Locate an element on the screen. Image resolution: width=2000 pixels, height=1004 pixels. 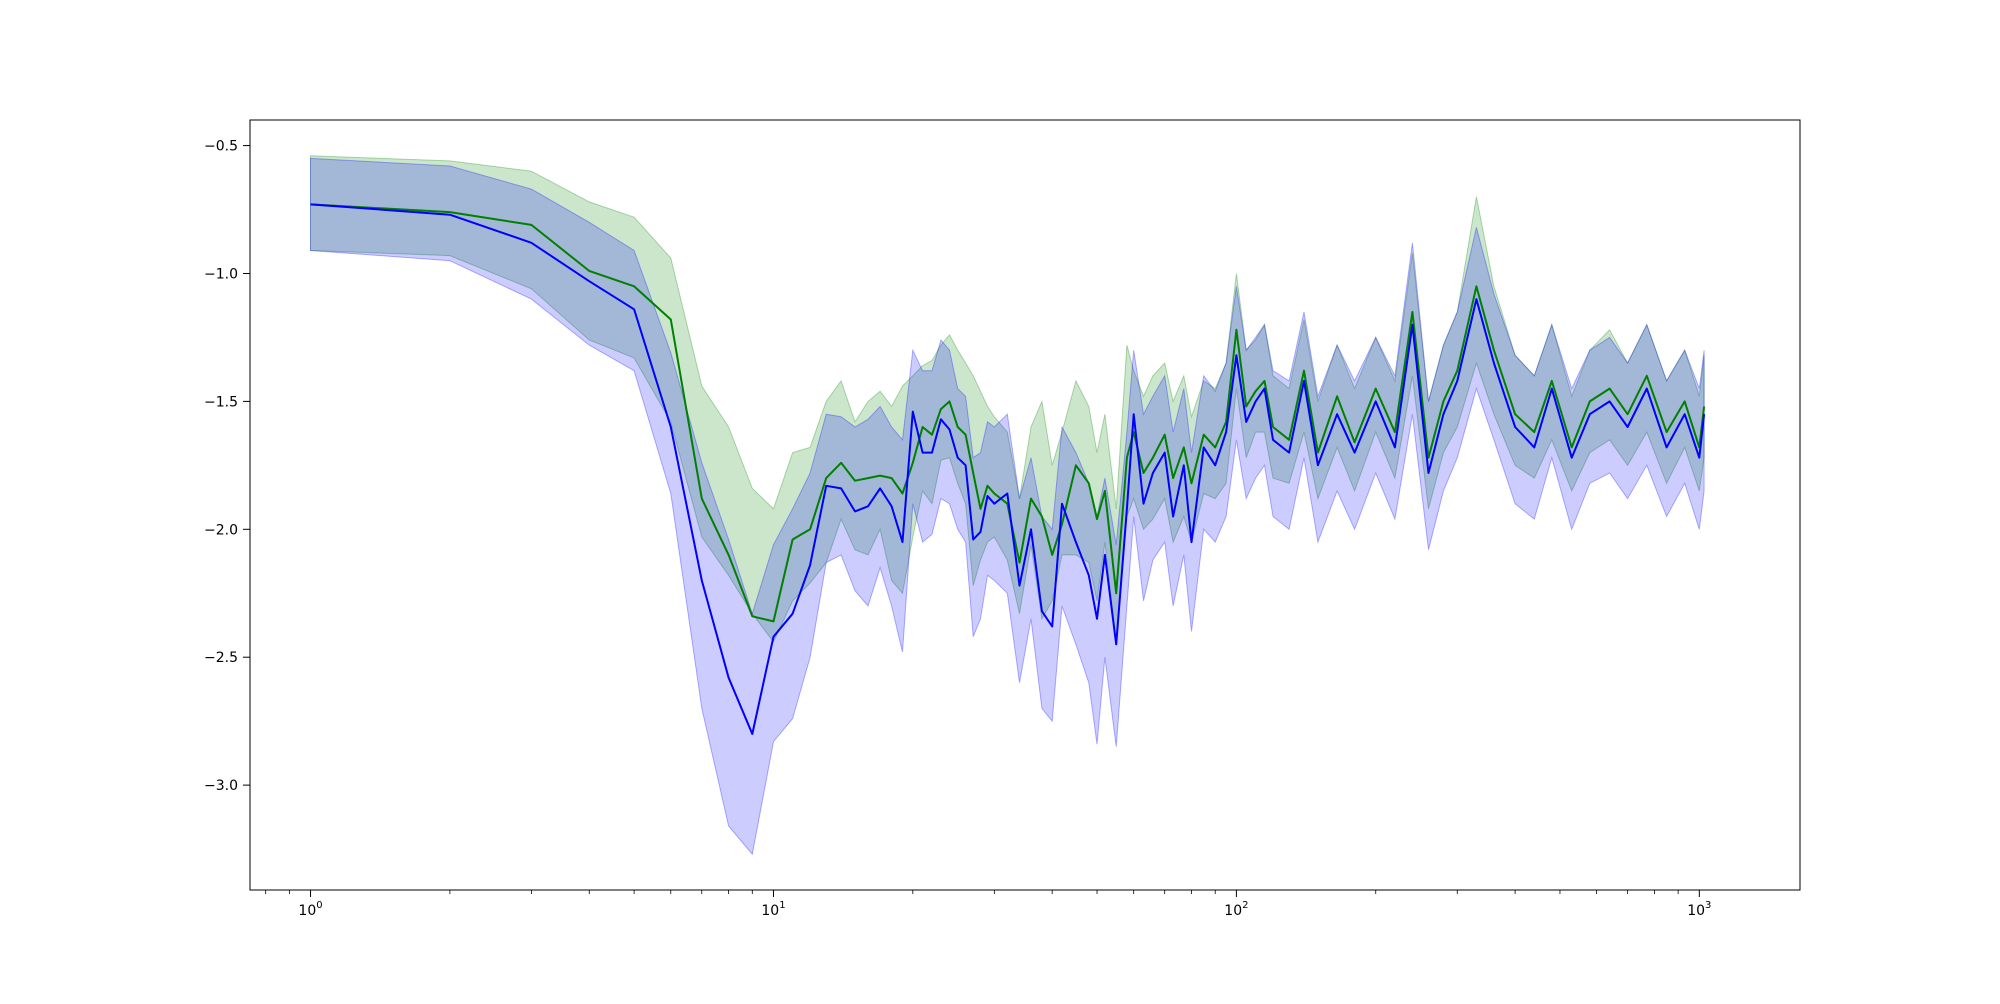
x-tick-label: 10² is located at coordinates (1236, 909).